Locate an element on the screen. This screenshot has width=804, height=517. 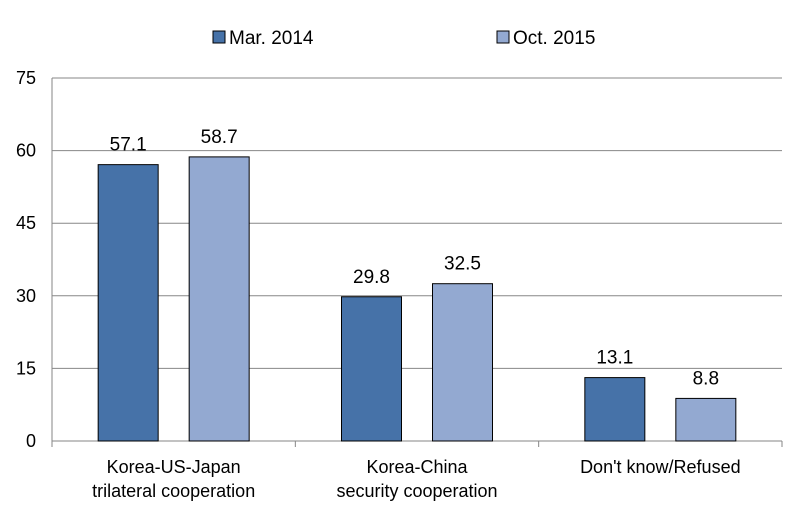
data-label: 13.1 is located at coordinates (614, 358).